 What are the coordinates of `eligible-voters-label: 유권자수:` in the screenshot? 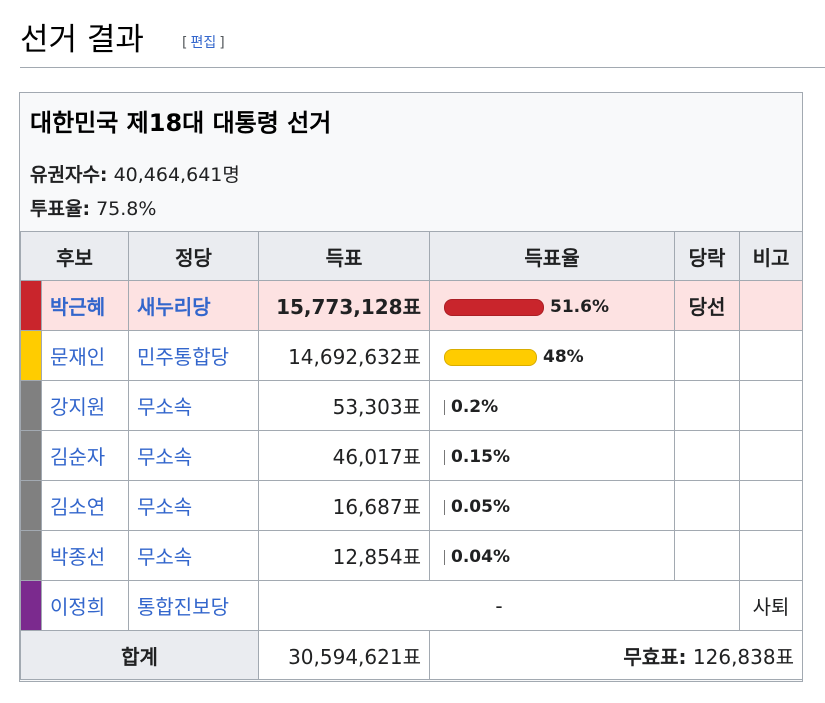 It's located at (69, 175).